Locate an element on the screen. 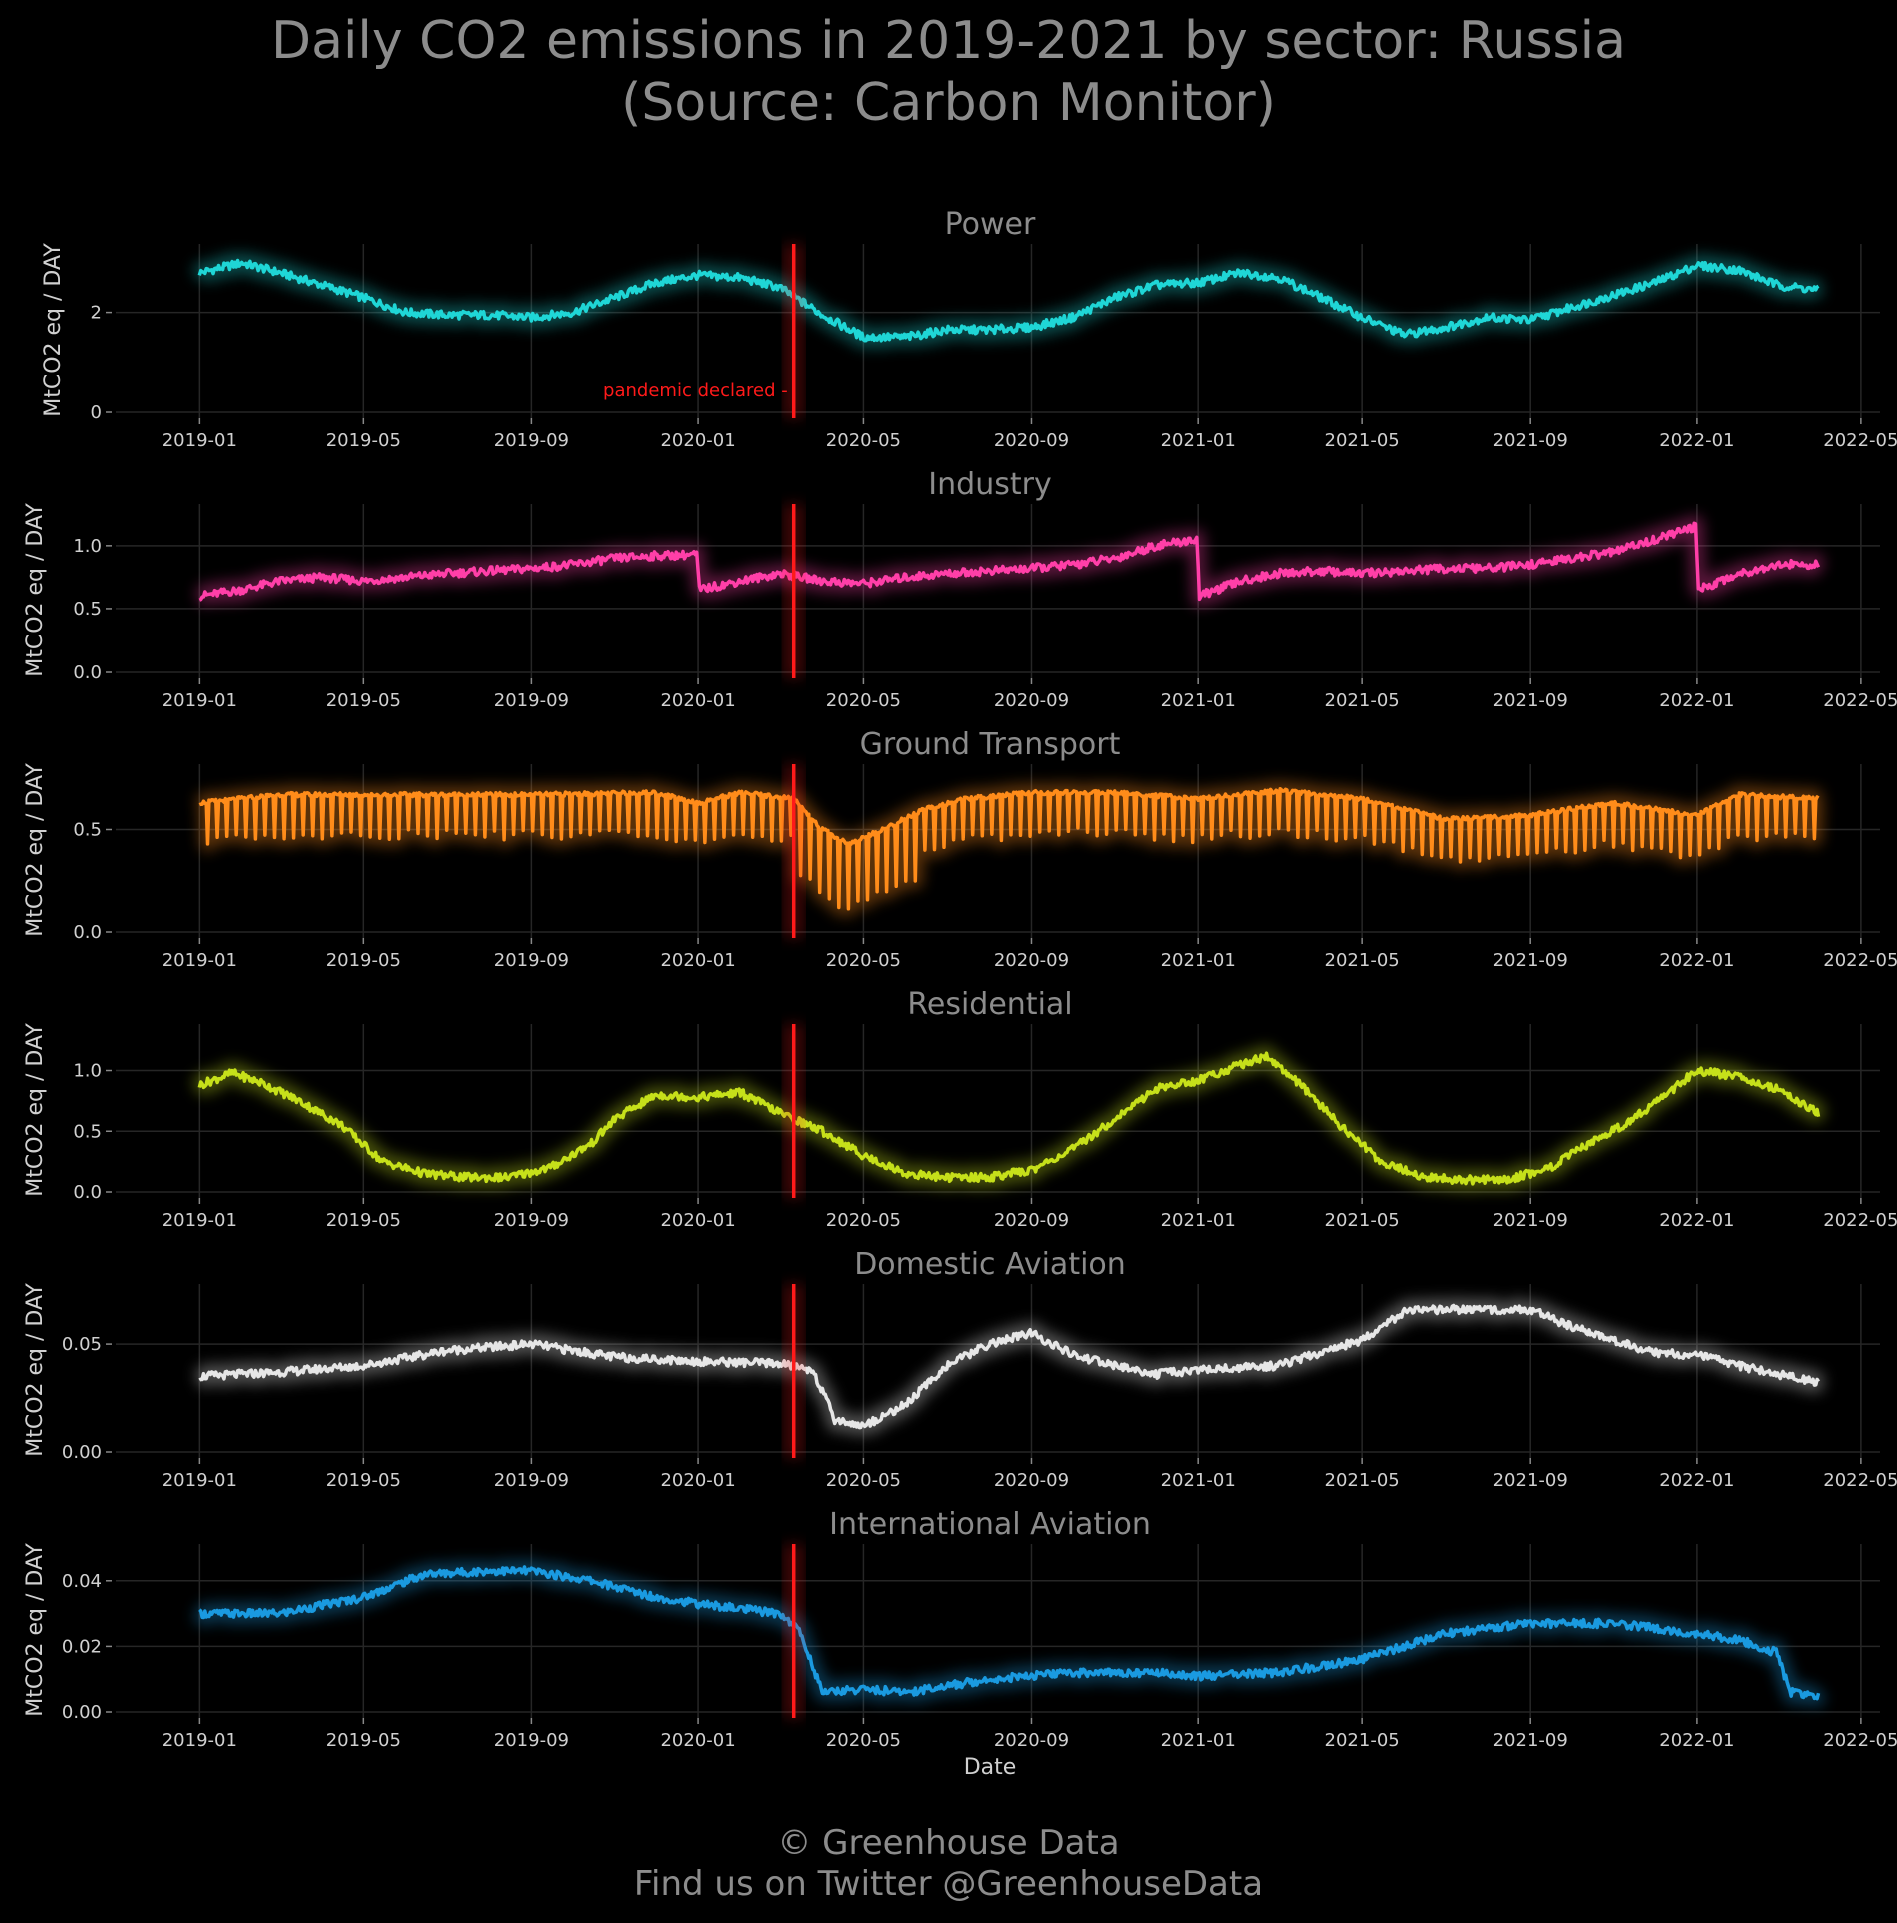  industry-ytick-label: 0.0 is located at coordinates (87, 672).